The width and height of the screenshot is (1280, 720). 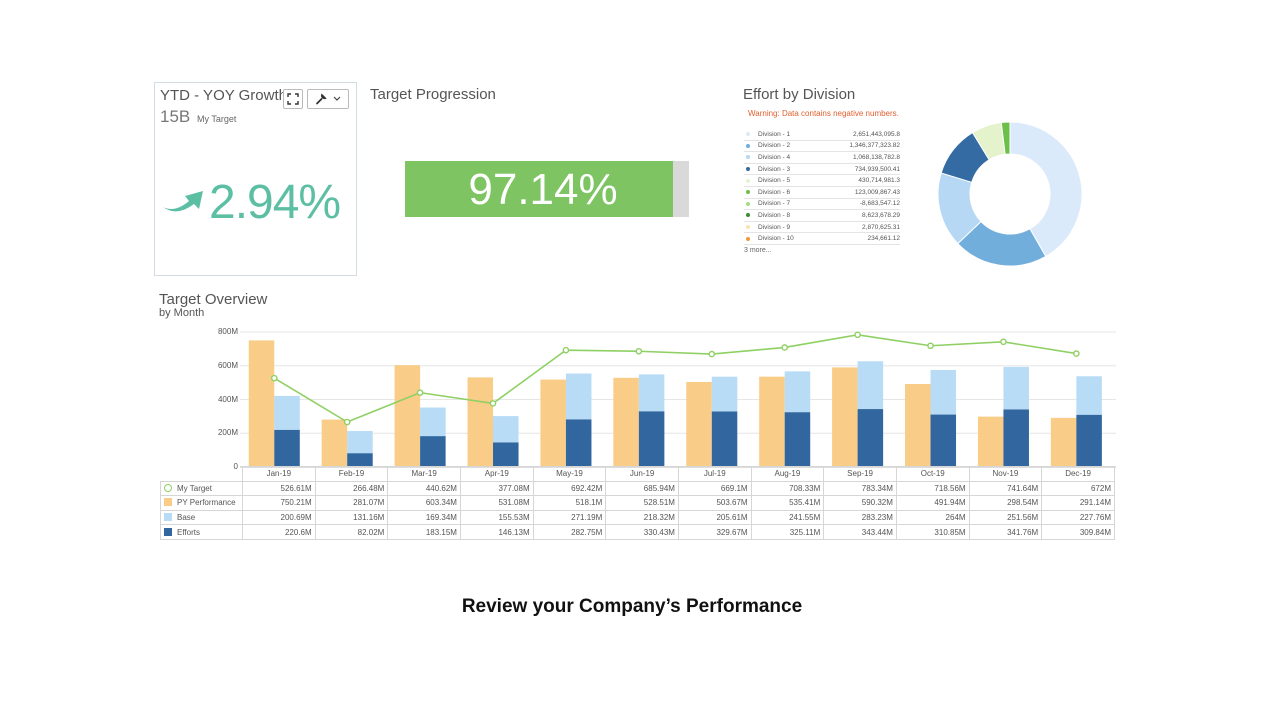 What do you see at coordinates (876, 157) in the screenshot?
I see `division-value: 1,068,138,782.8` at bounding box center [876, 157].